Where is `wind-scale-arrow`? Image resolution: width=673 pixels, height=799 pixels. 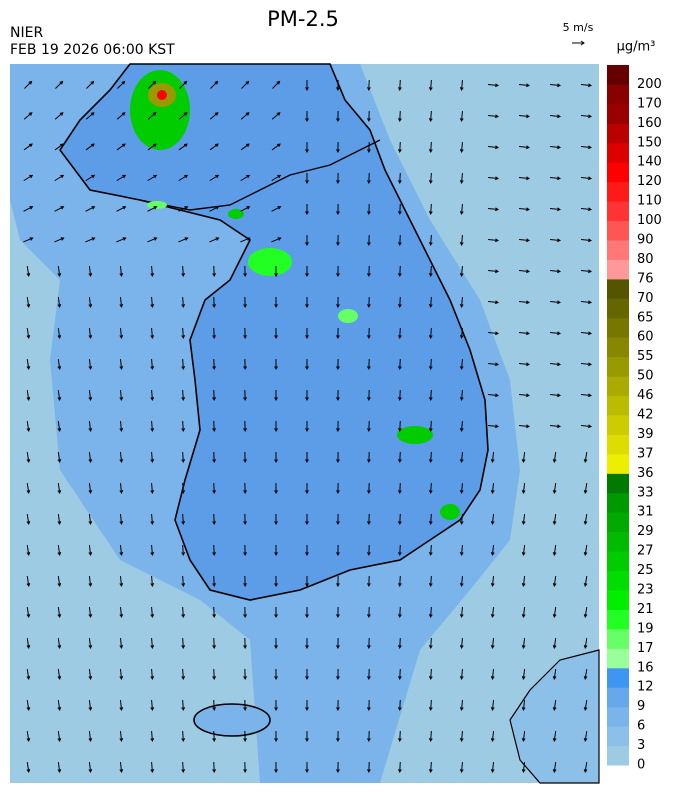 wind-scale-arrow is located at coordinates (578, 43).